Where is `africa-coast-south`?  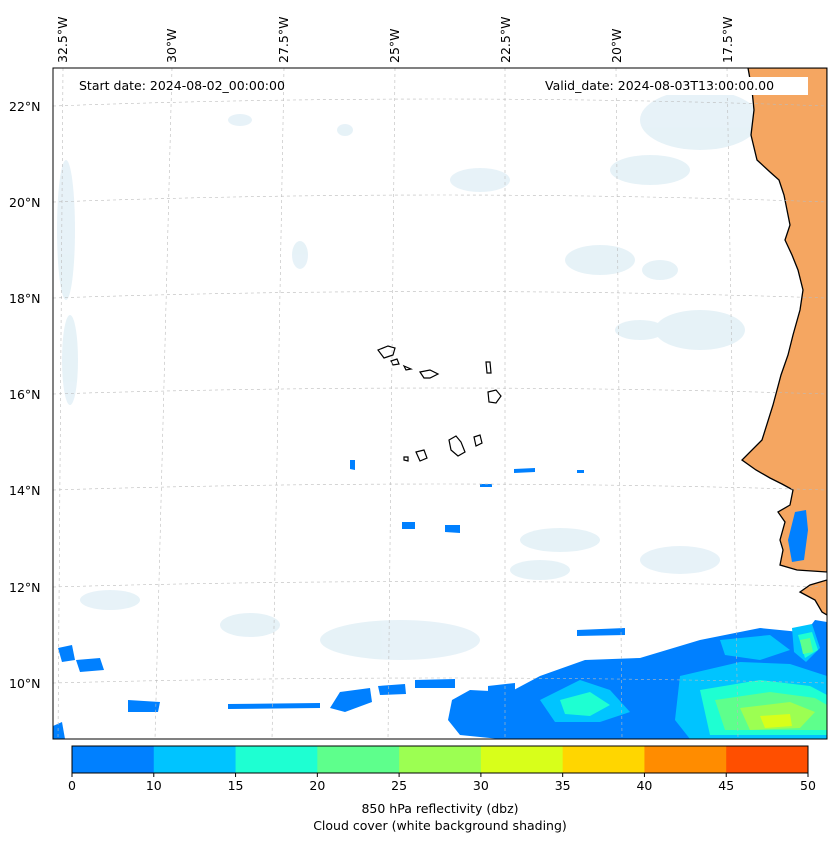
africa-coast-south is located at coordinates (812, 597).